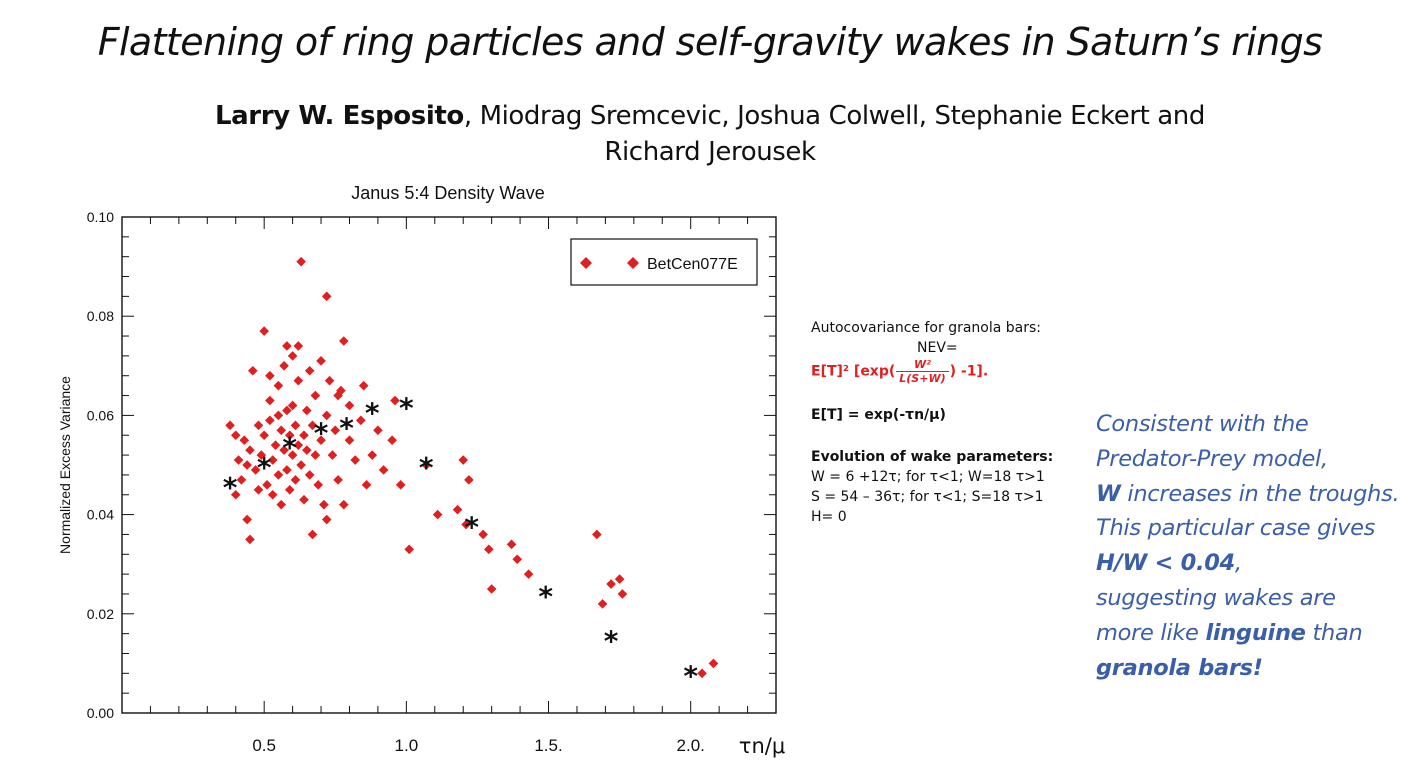 The height and width of the screenshot is (774, 1420). What do you see at coordinates (922, 378) in the screenshot?
I see `nev-fraction-denominator: L(S+W)` at bounding box center [922, 378].